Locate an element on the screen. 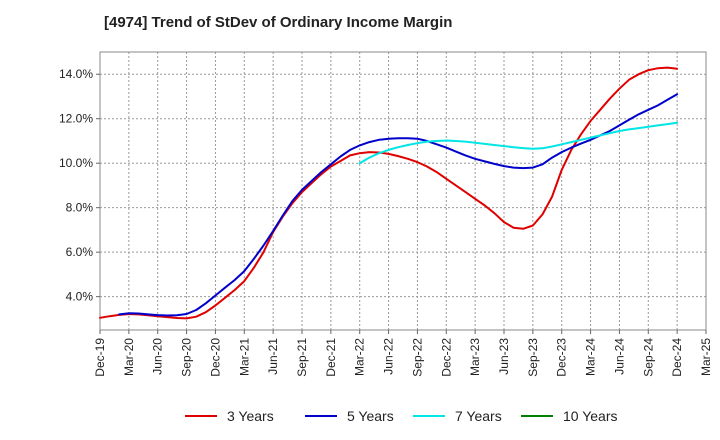 The height and width of the screenshot is (440, 720). legend-item: 3 Years is located at coordinates (229, 416).